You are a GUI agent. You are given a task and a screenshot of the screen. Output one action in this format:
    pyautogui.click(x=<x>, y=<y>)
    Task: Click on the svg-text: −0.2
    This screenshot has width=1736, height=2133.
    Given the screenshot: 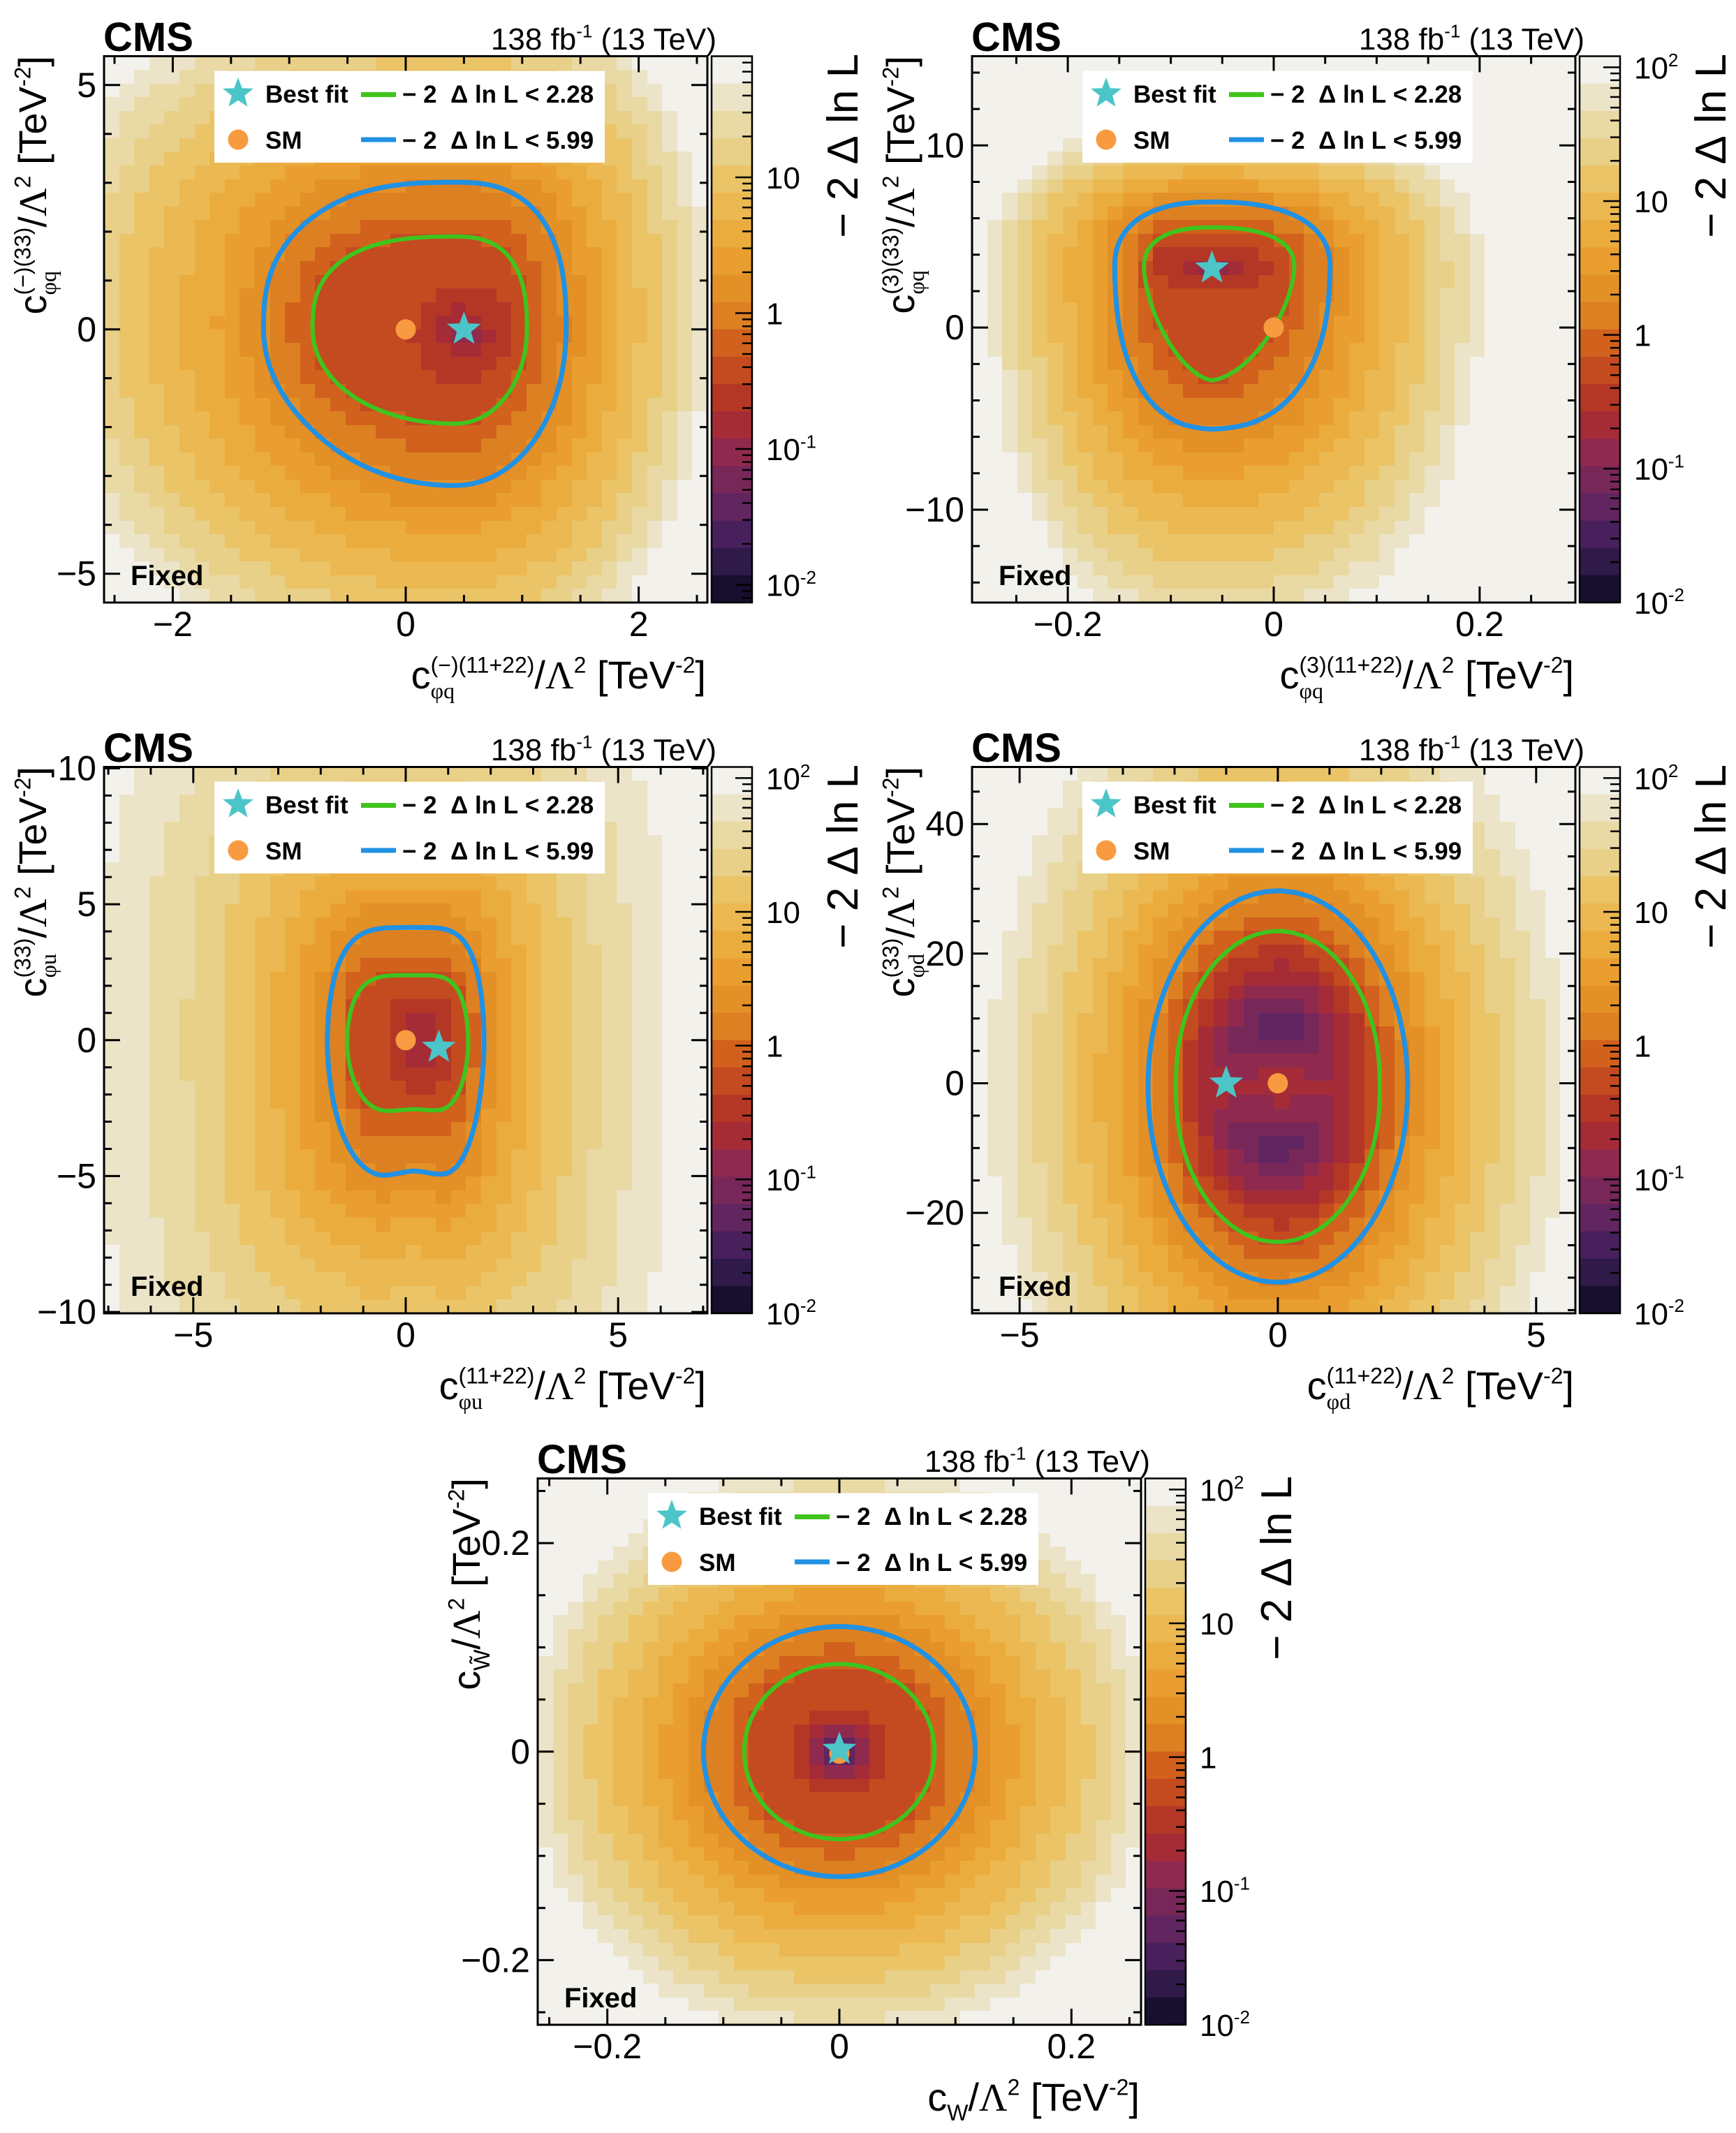 What is the action you would take?
    pyautogui.click(x=607, y=2046)
    